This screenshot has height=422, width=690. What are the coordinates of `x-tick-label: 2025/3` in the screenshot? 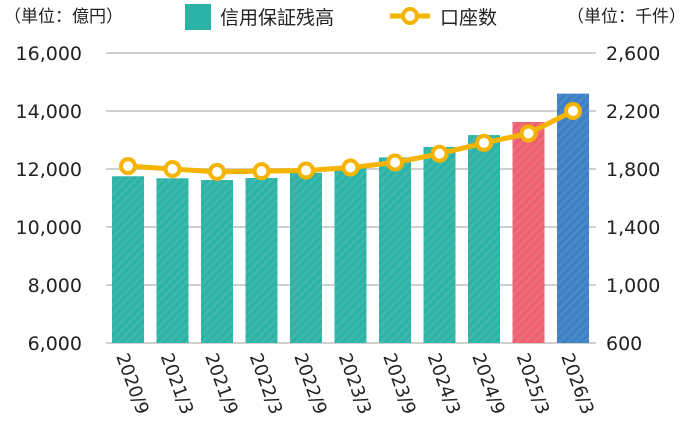 It's located at (532, 384).